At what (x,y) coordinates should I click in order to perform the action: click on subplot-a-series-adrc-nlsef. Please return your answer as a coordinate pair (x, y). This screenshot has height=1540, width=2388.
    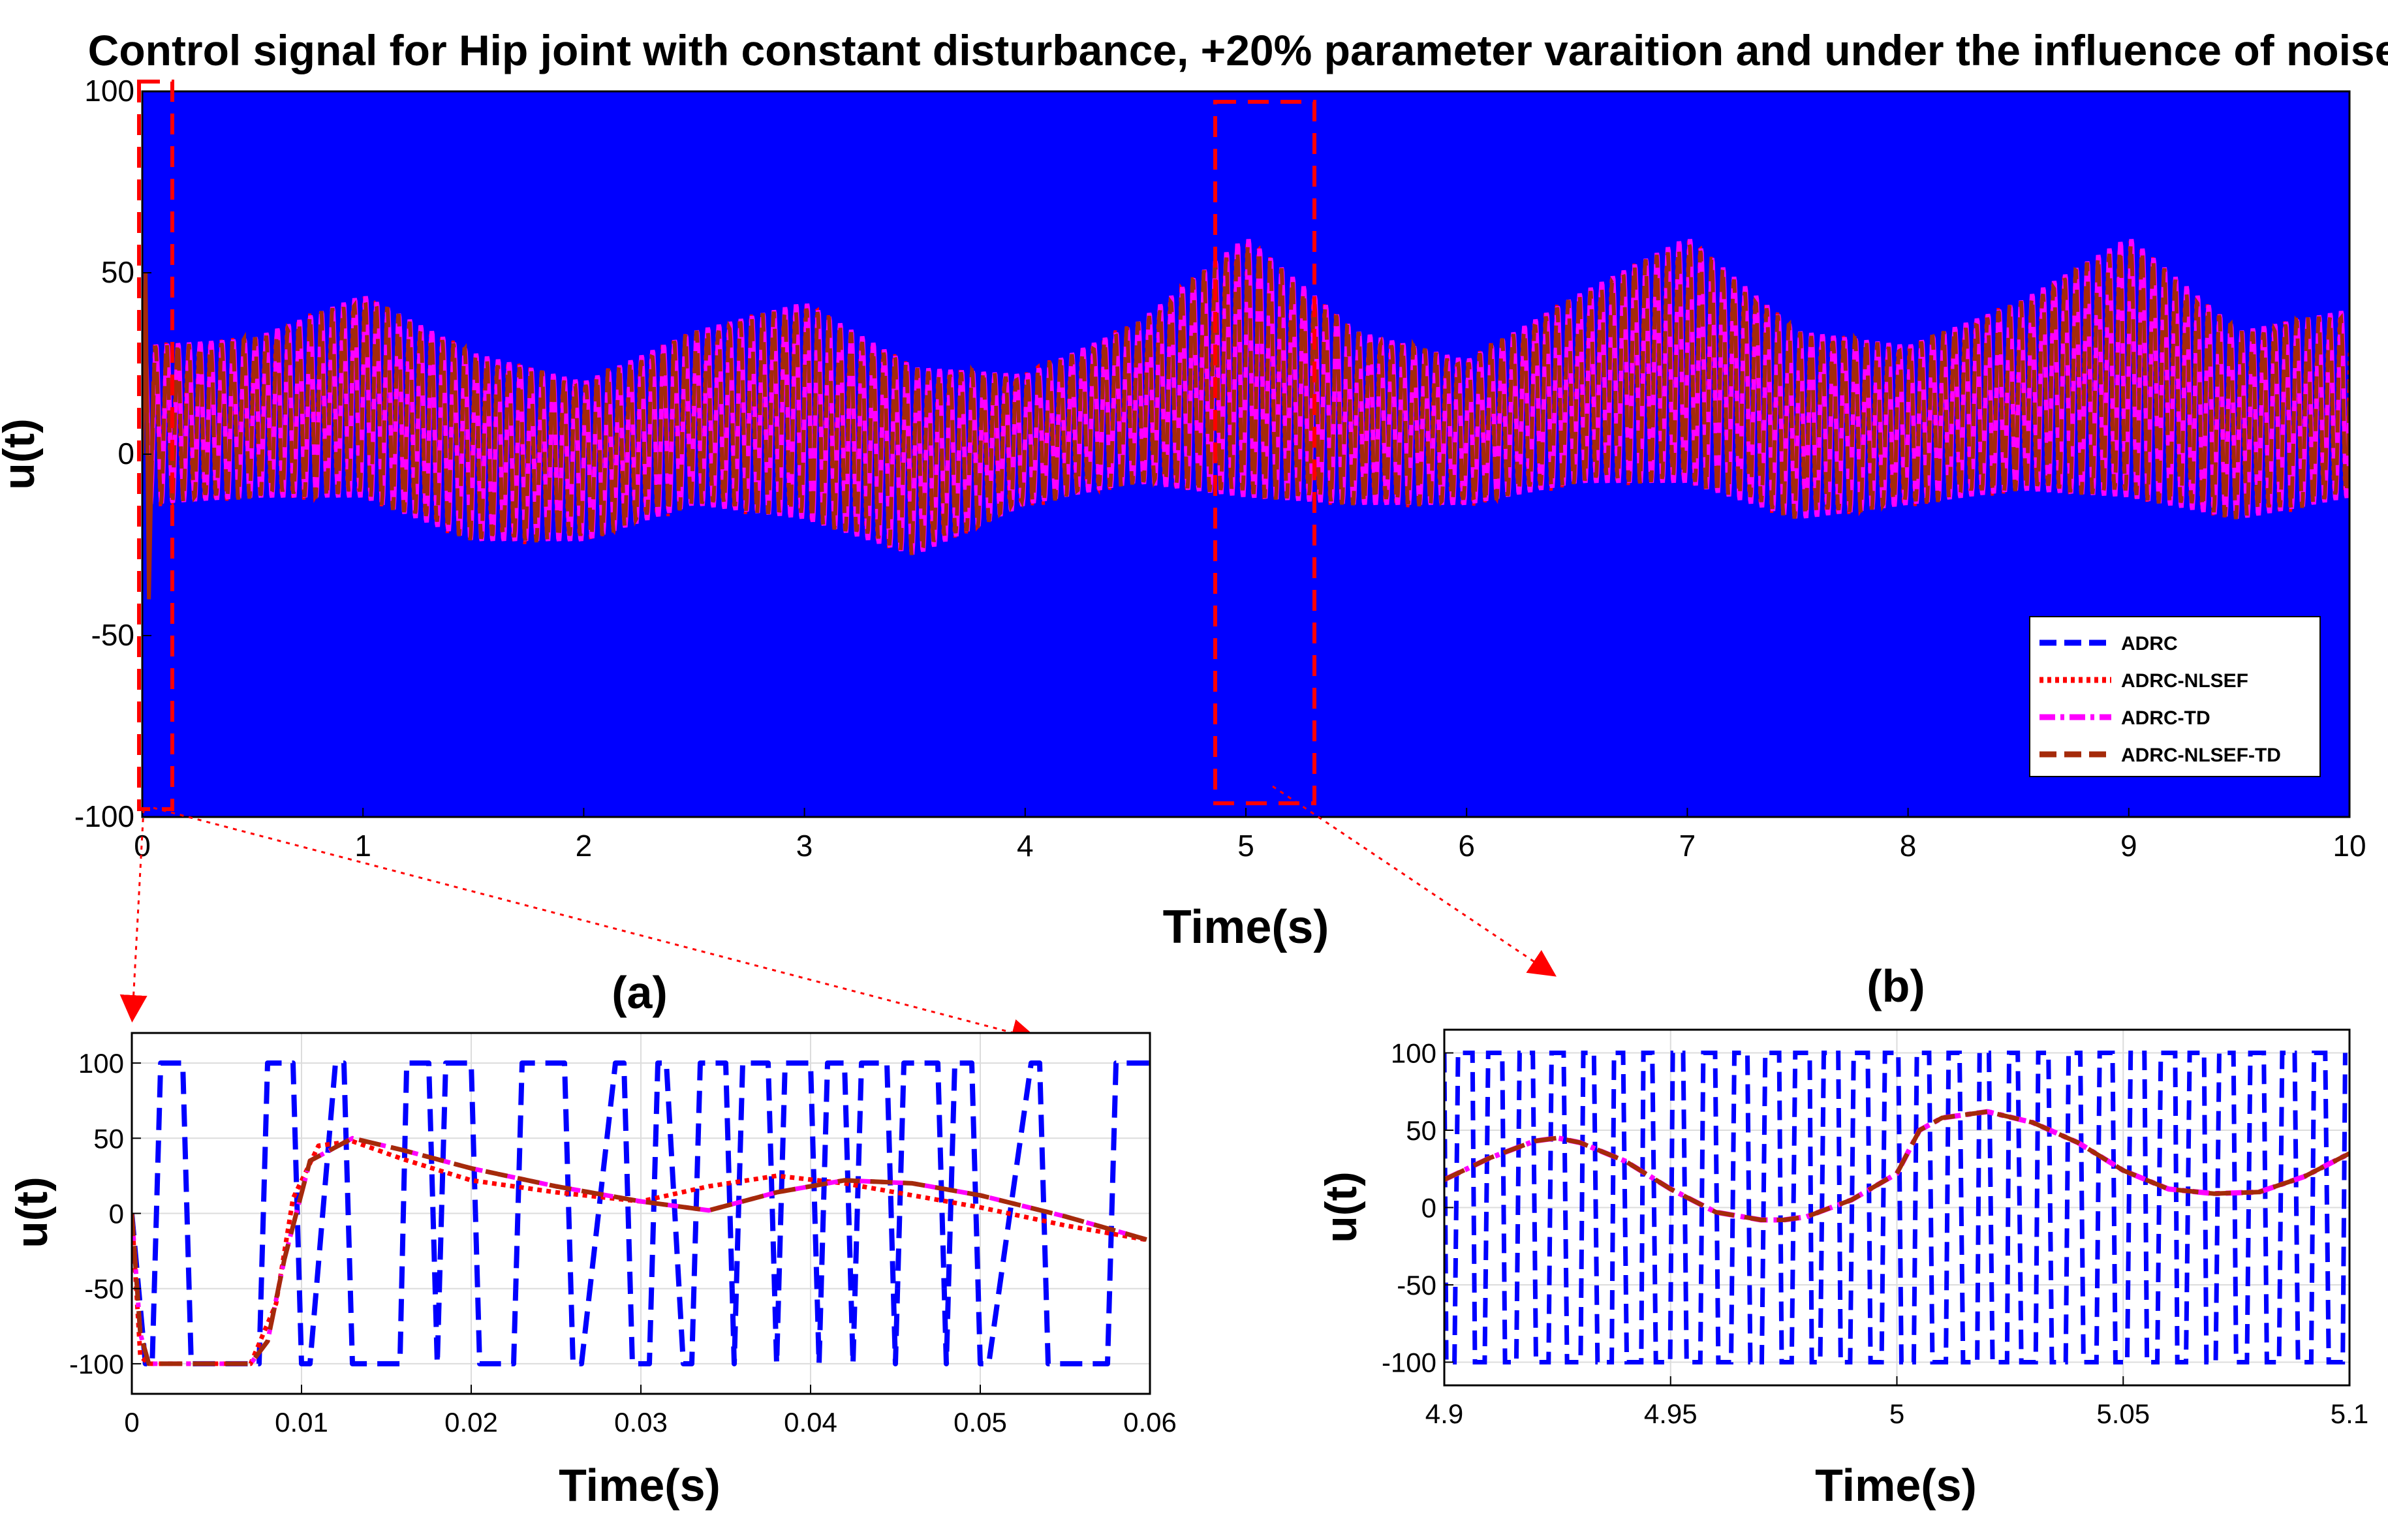
    Looking at the image, I should click on (641, 1253).